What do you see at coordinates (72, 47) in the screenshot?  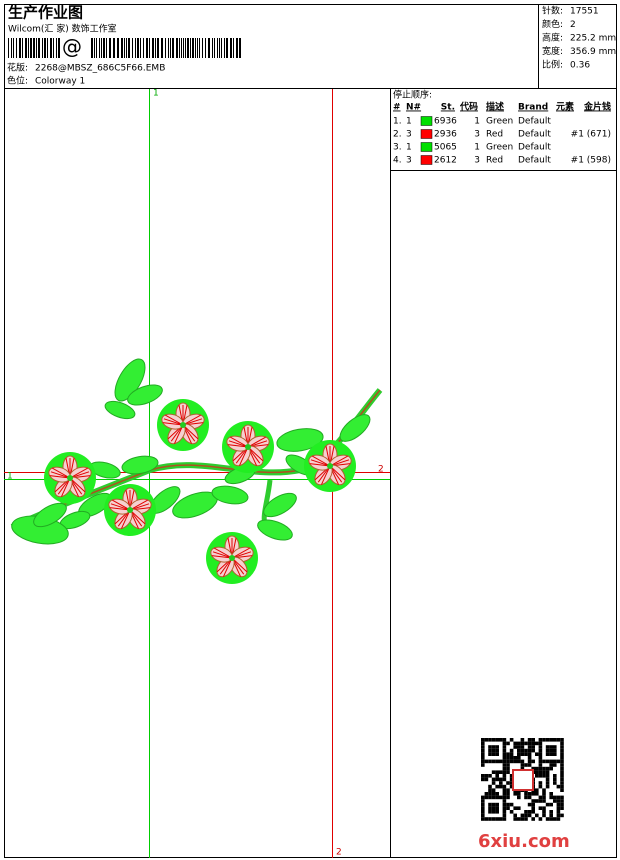 I see `barcode-symbol: @` at bounding box center [72, 47].